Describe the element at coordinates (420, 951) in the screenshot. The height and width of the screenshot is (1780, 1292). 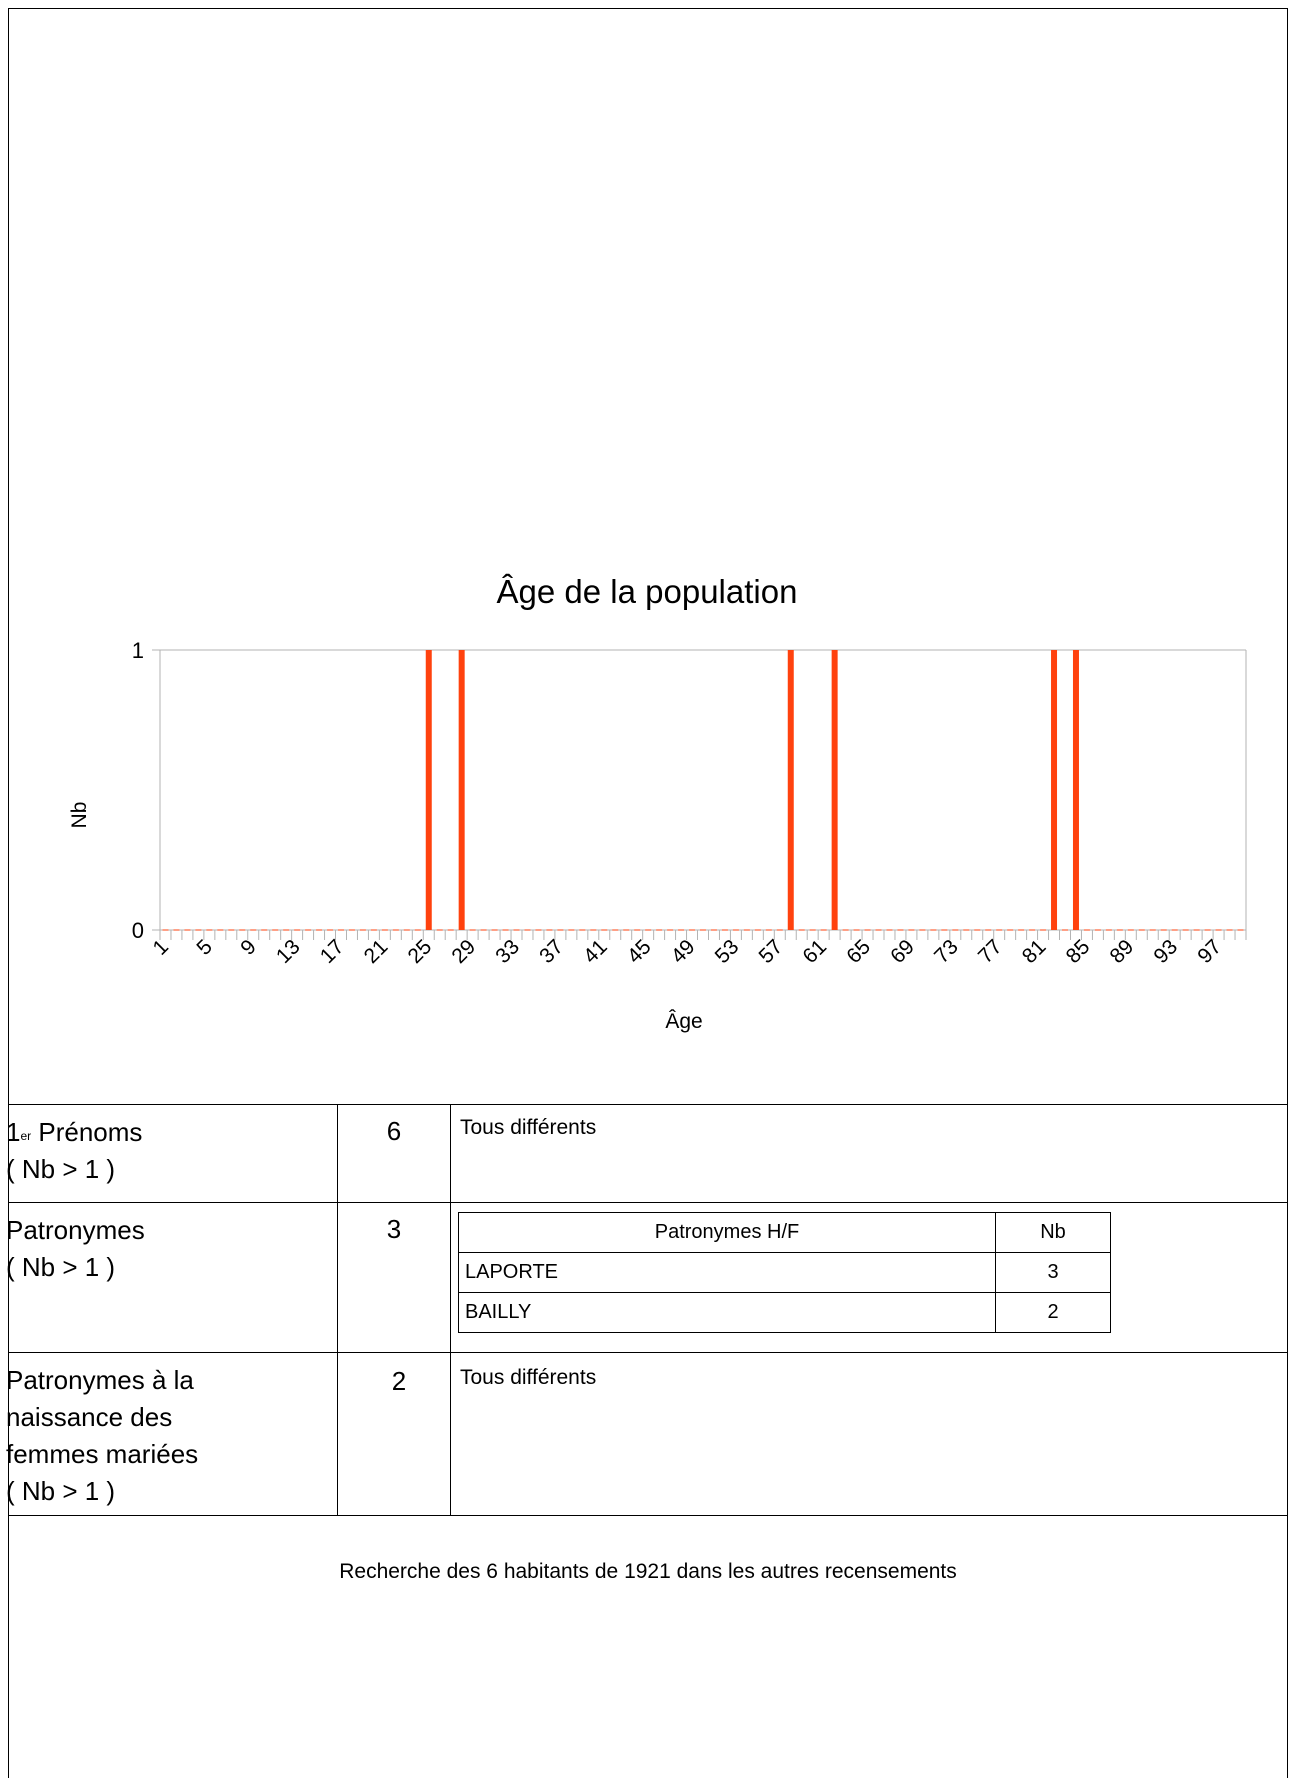
I see `x-tick-label: 25` at that location.